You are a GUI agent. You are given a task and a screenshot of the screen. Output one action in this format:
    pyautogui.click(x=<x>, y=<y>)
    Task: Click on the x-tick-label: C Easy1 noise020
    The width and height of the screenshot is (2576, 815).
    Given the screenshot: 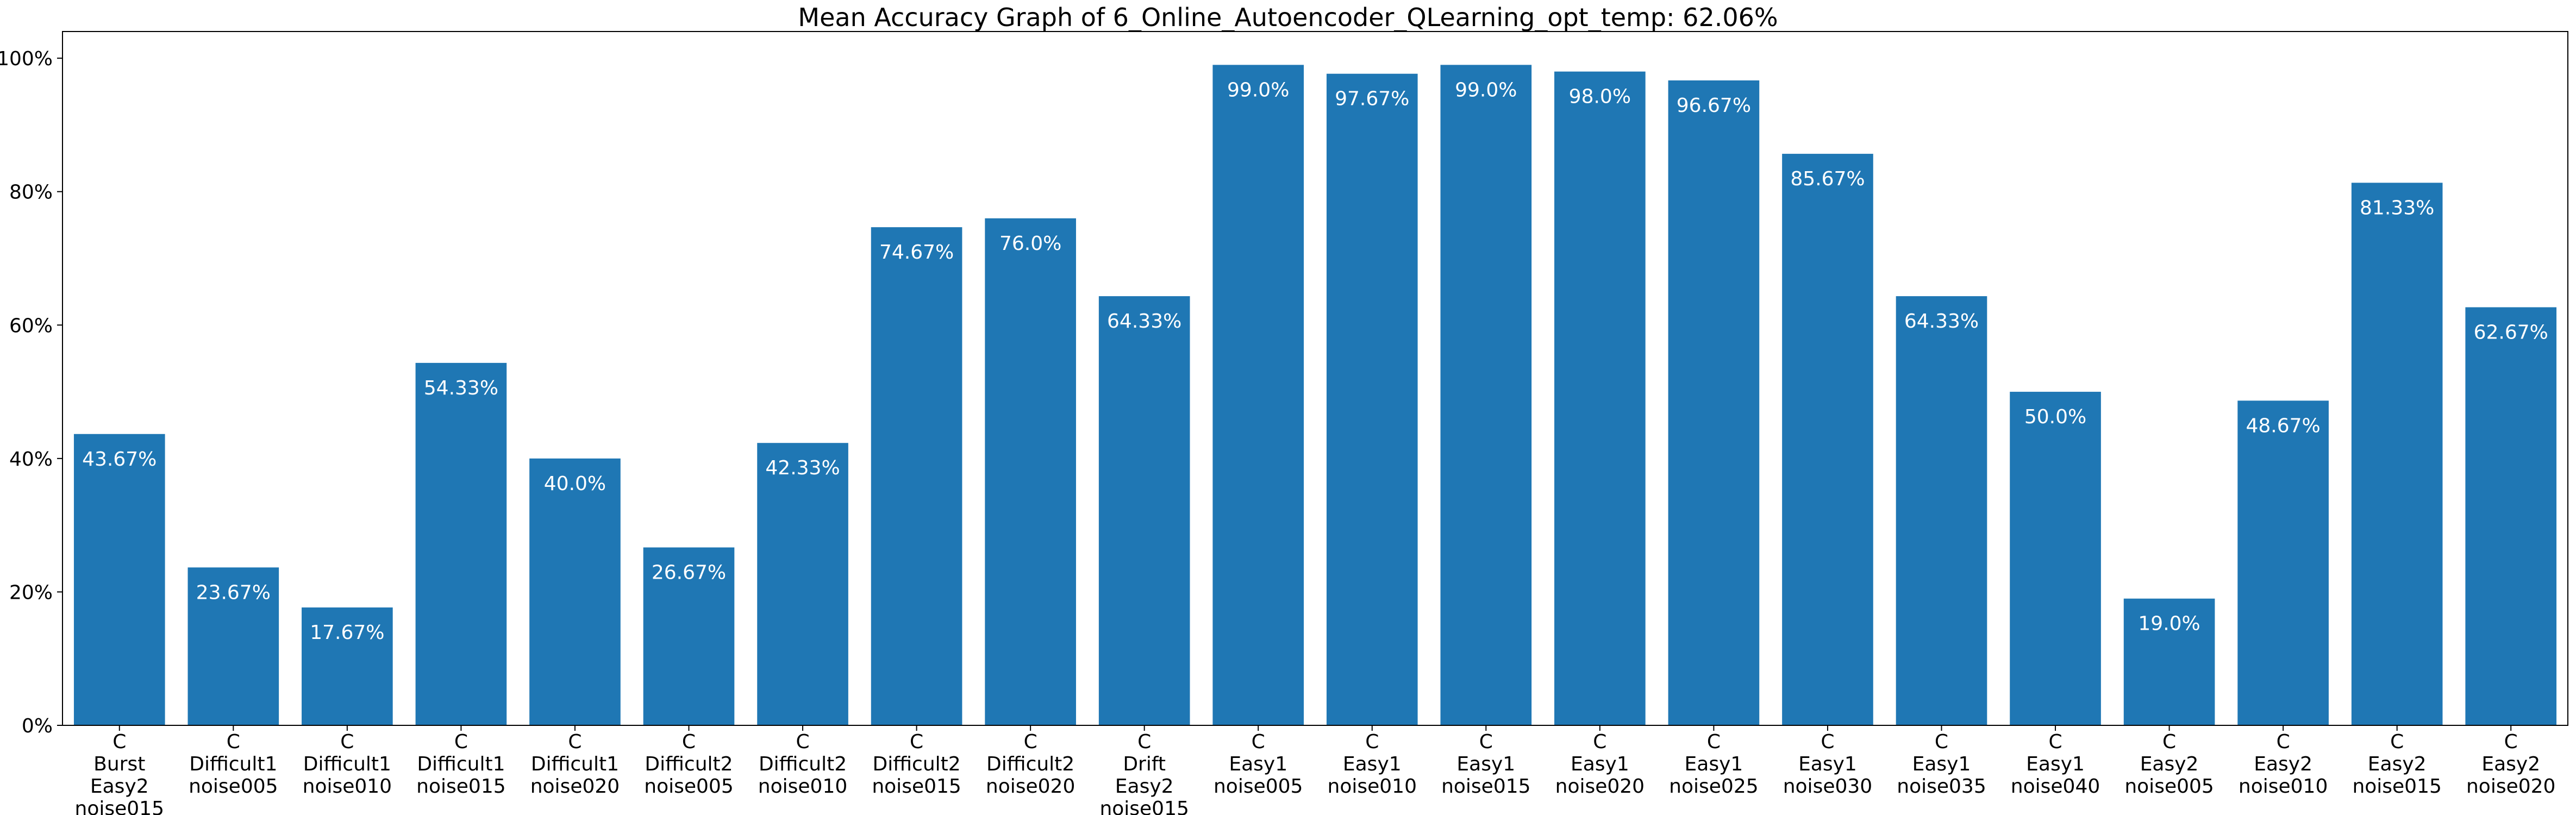 What is the action you would take?
    pyautogui.click(x=1600, y=764)
    